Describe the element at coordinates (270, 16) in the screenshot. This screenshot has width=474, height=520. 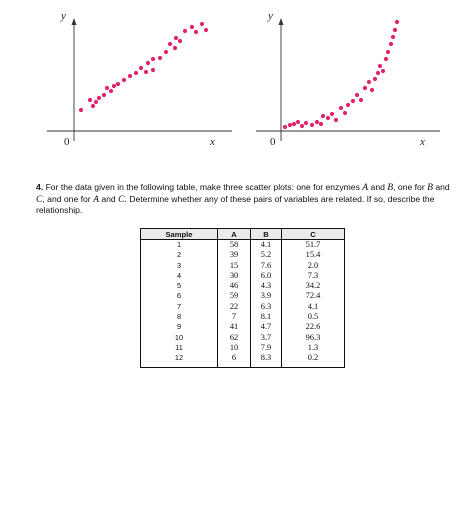
I see `right-y-axis-label: y` at that location.